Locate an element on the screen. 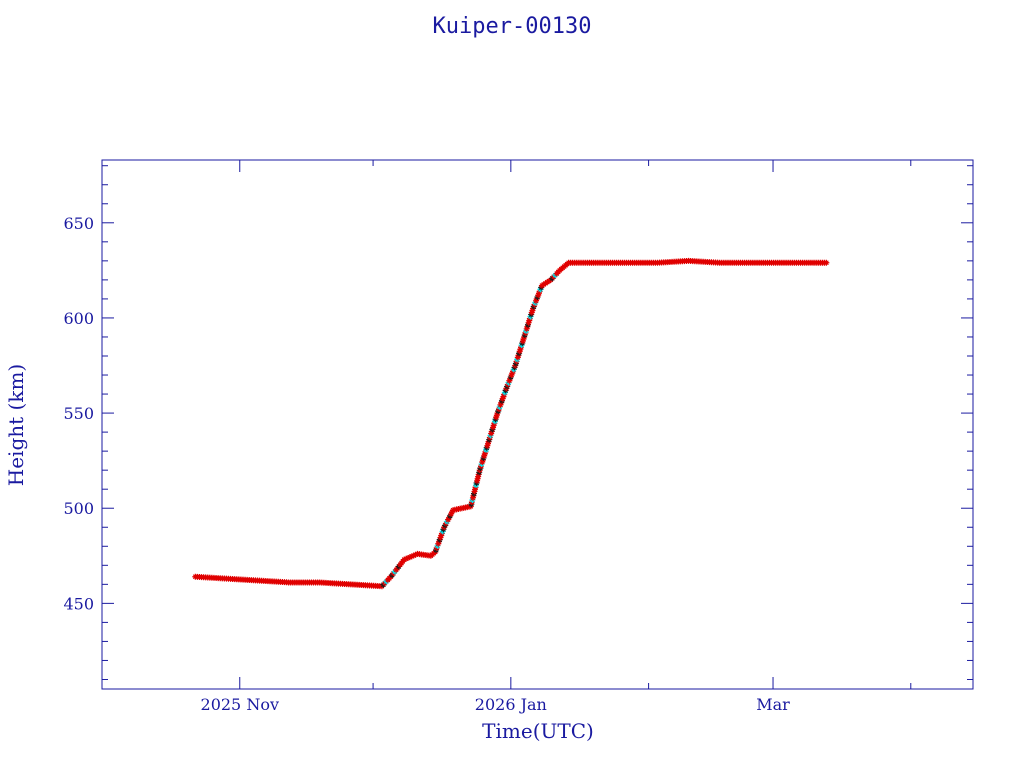  y-tick-label: 550 is located at coordinates (78, 413).